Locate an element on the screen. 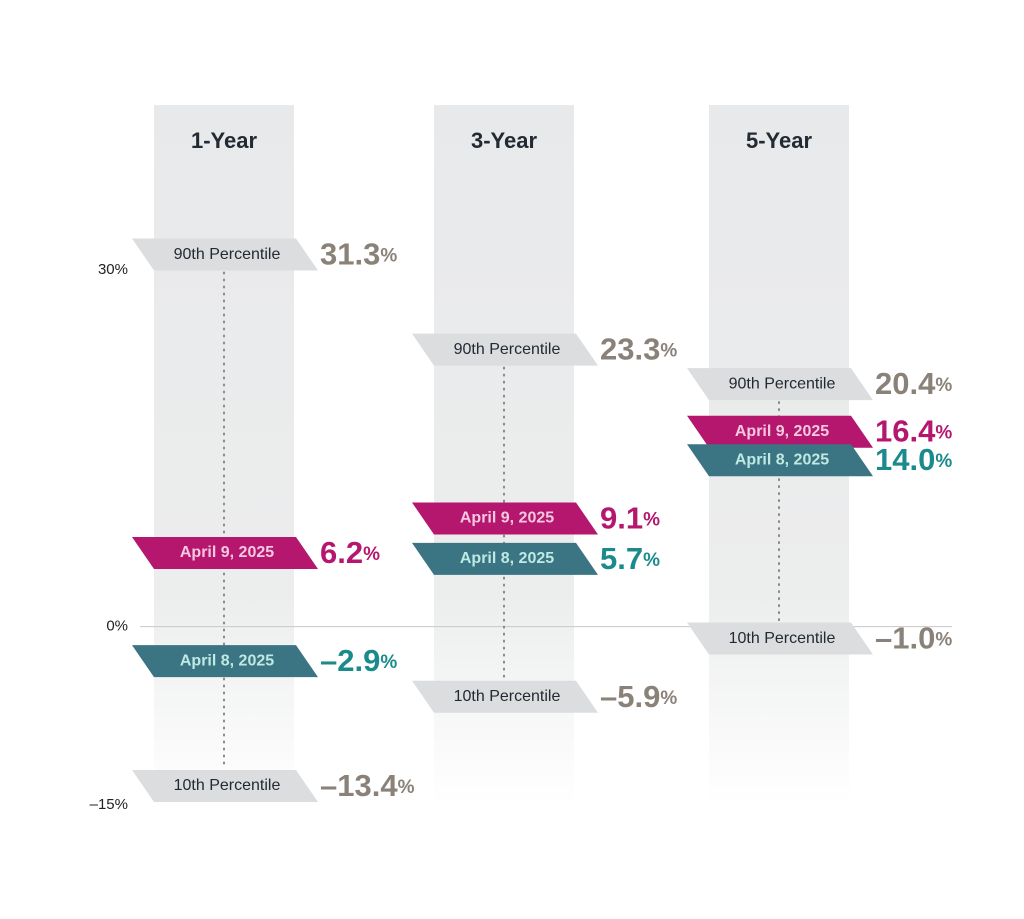  value-label: 6.2% is located at coordinates (350, 552).